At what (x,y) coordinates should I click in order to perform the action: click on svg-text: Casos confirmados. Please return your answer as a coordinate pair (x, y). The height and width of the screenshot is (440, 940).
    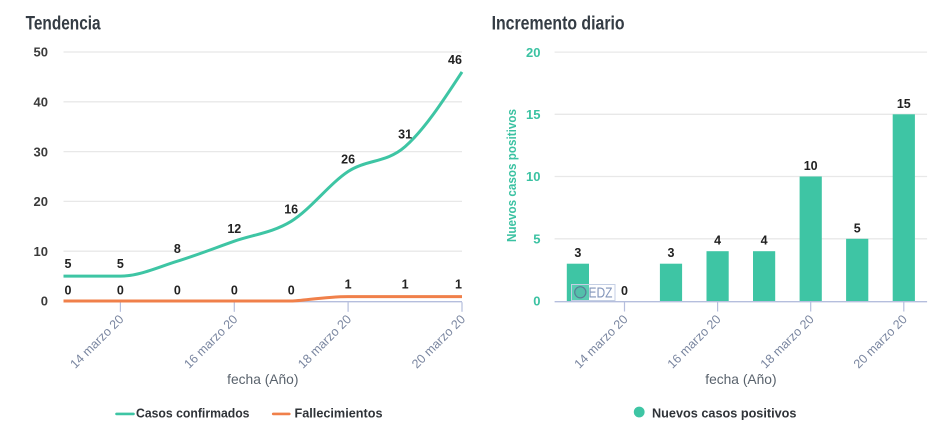
    Looking at the image, I should click on (193, 413).